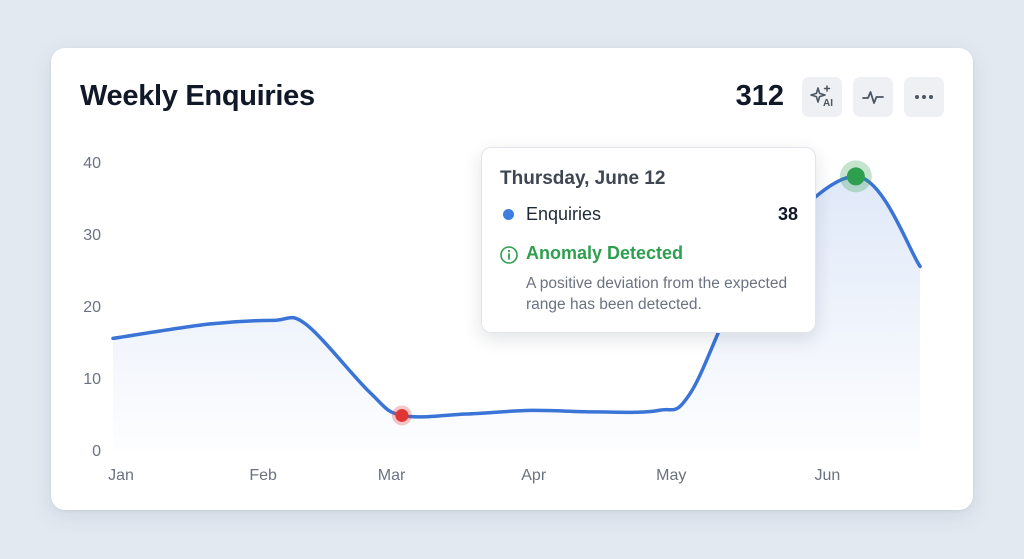 Image resolution: width=1024 pixels, height=559 pixels. I want to click on y-tick-label: 10, so click(92, 379).